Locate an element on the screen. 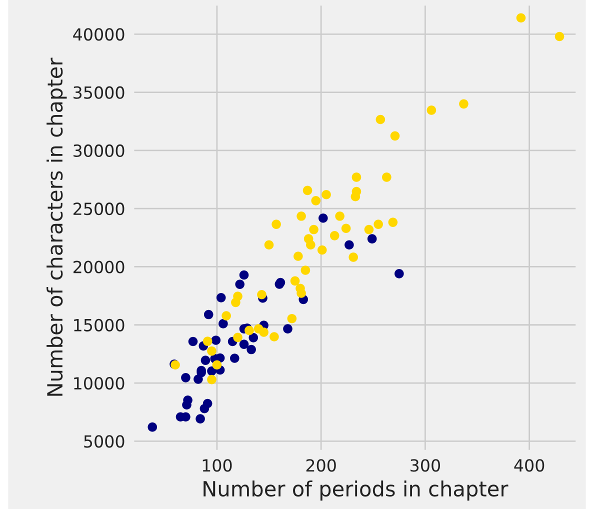 The height and width of the screenshot is (509, 594). x-tick-label: 200 is located at coordinates (321, 465).